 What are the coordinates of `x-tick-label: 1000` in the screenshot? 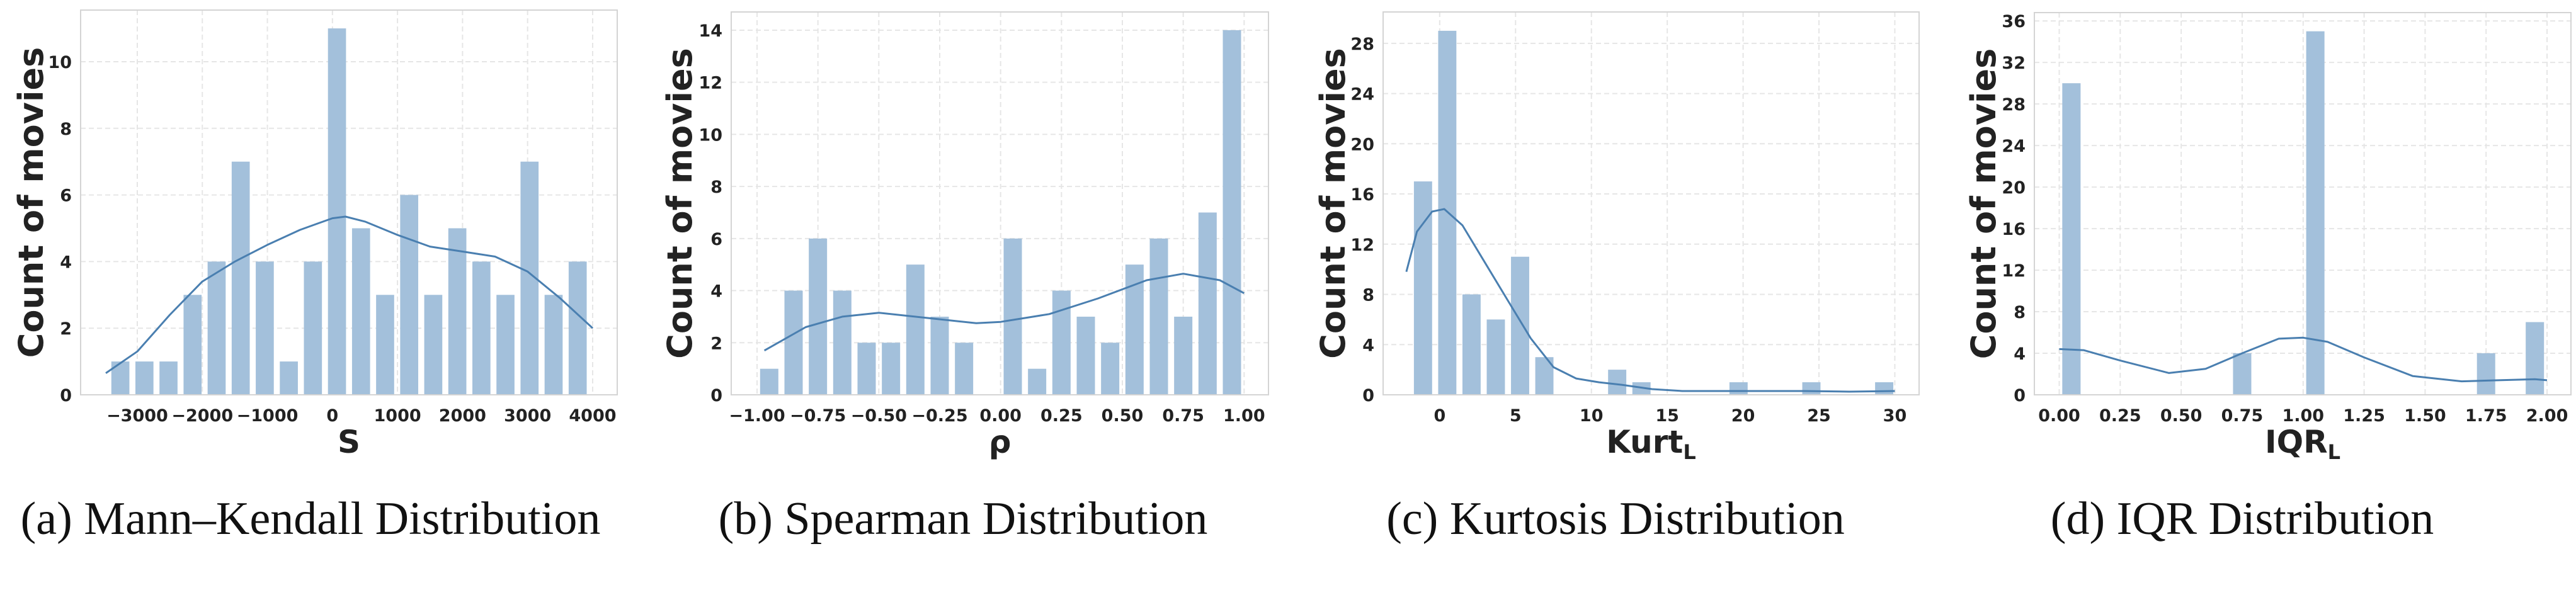 It's located at (397, 416).